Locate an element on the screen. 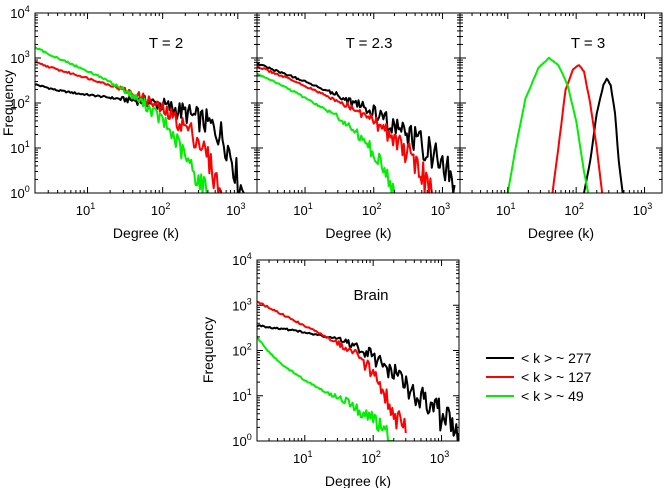 The height and width of the screenshot is (488, 664). legend-label: < k > ~ 127 is located at coordinates (556, 377).